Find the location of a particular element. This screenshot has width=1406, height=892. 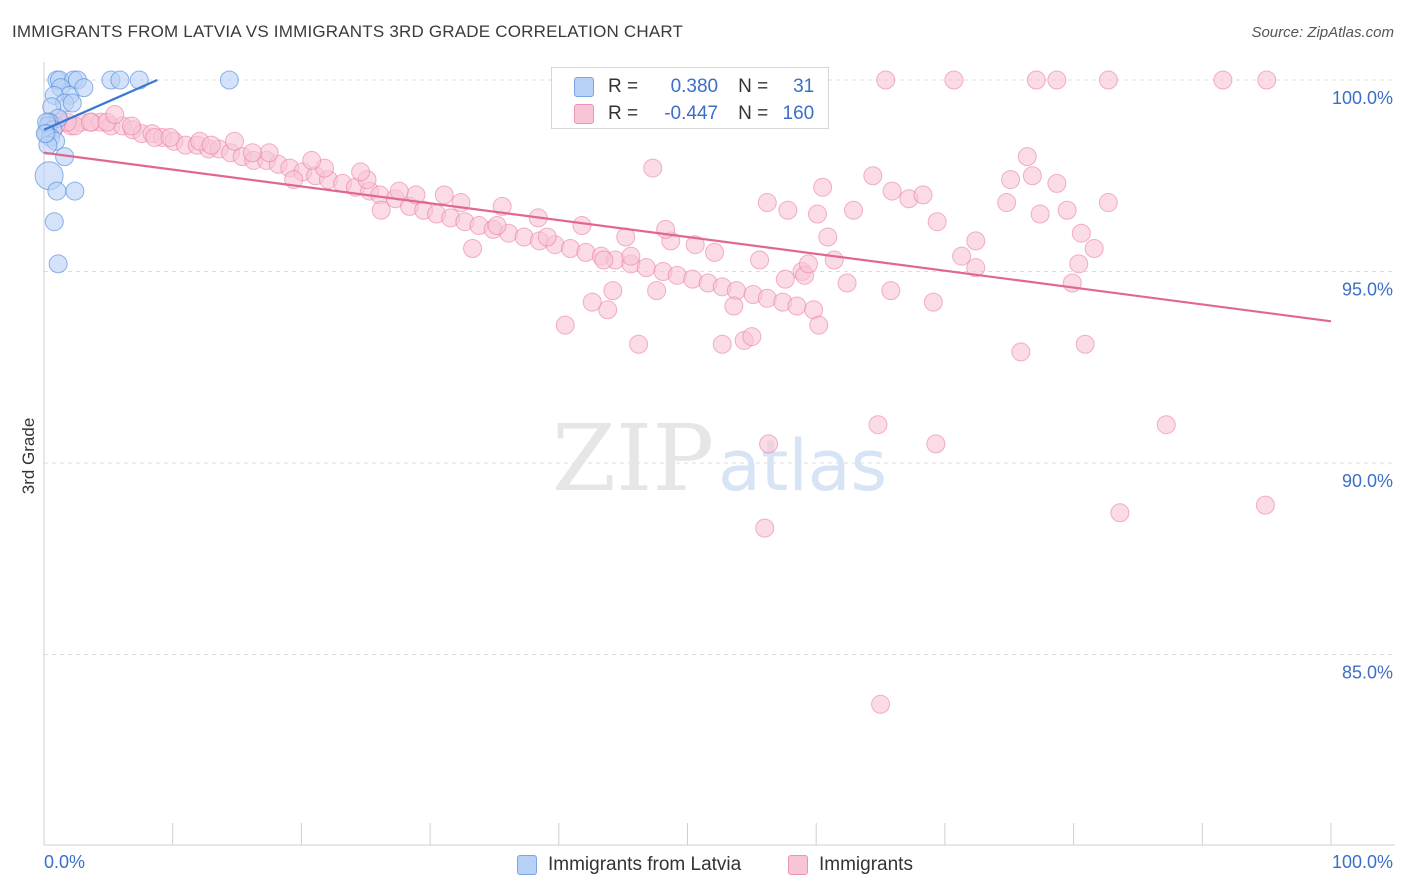

trend-line-latvia is located at coordinates (100, 104).